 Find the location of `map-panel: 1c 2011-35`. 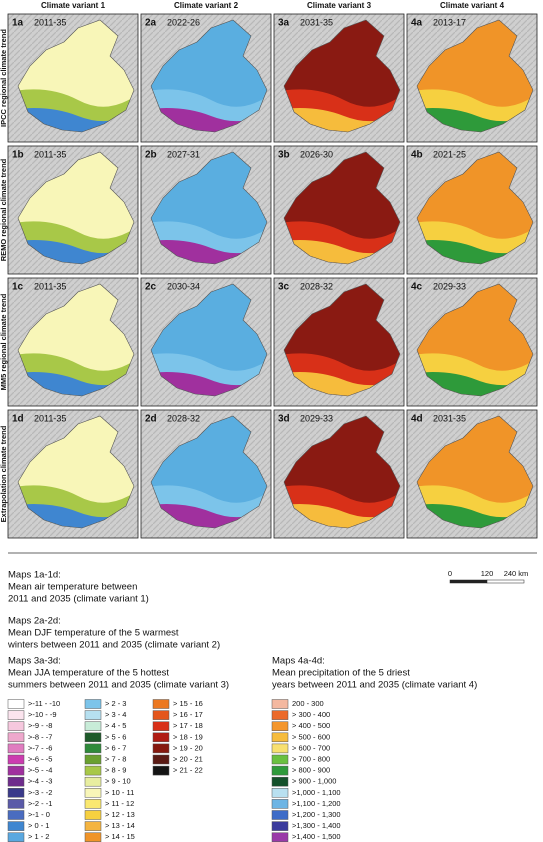

map-panel: 1c 2011-35 is located at coordinates (73, 342).